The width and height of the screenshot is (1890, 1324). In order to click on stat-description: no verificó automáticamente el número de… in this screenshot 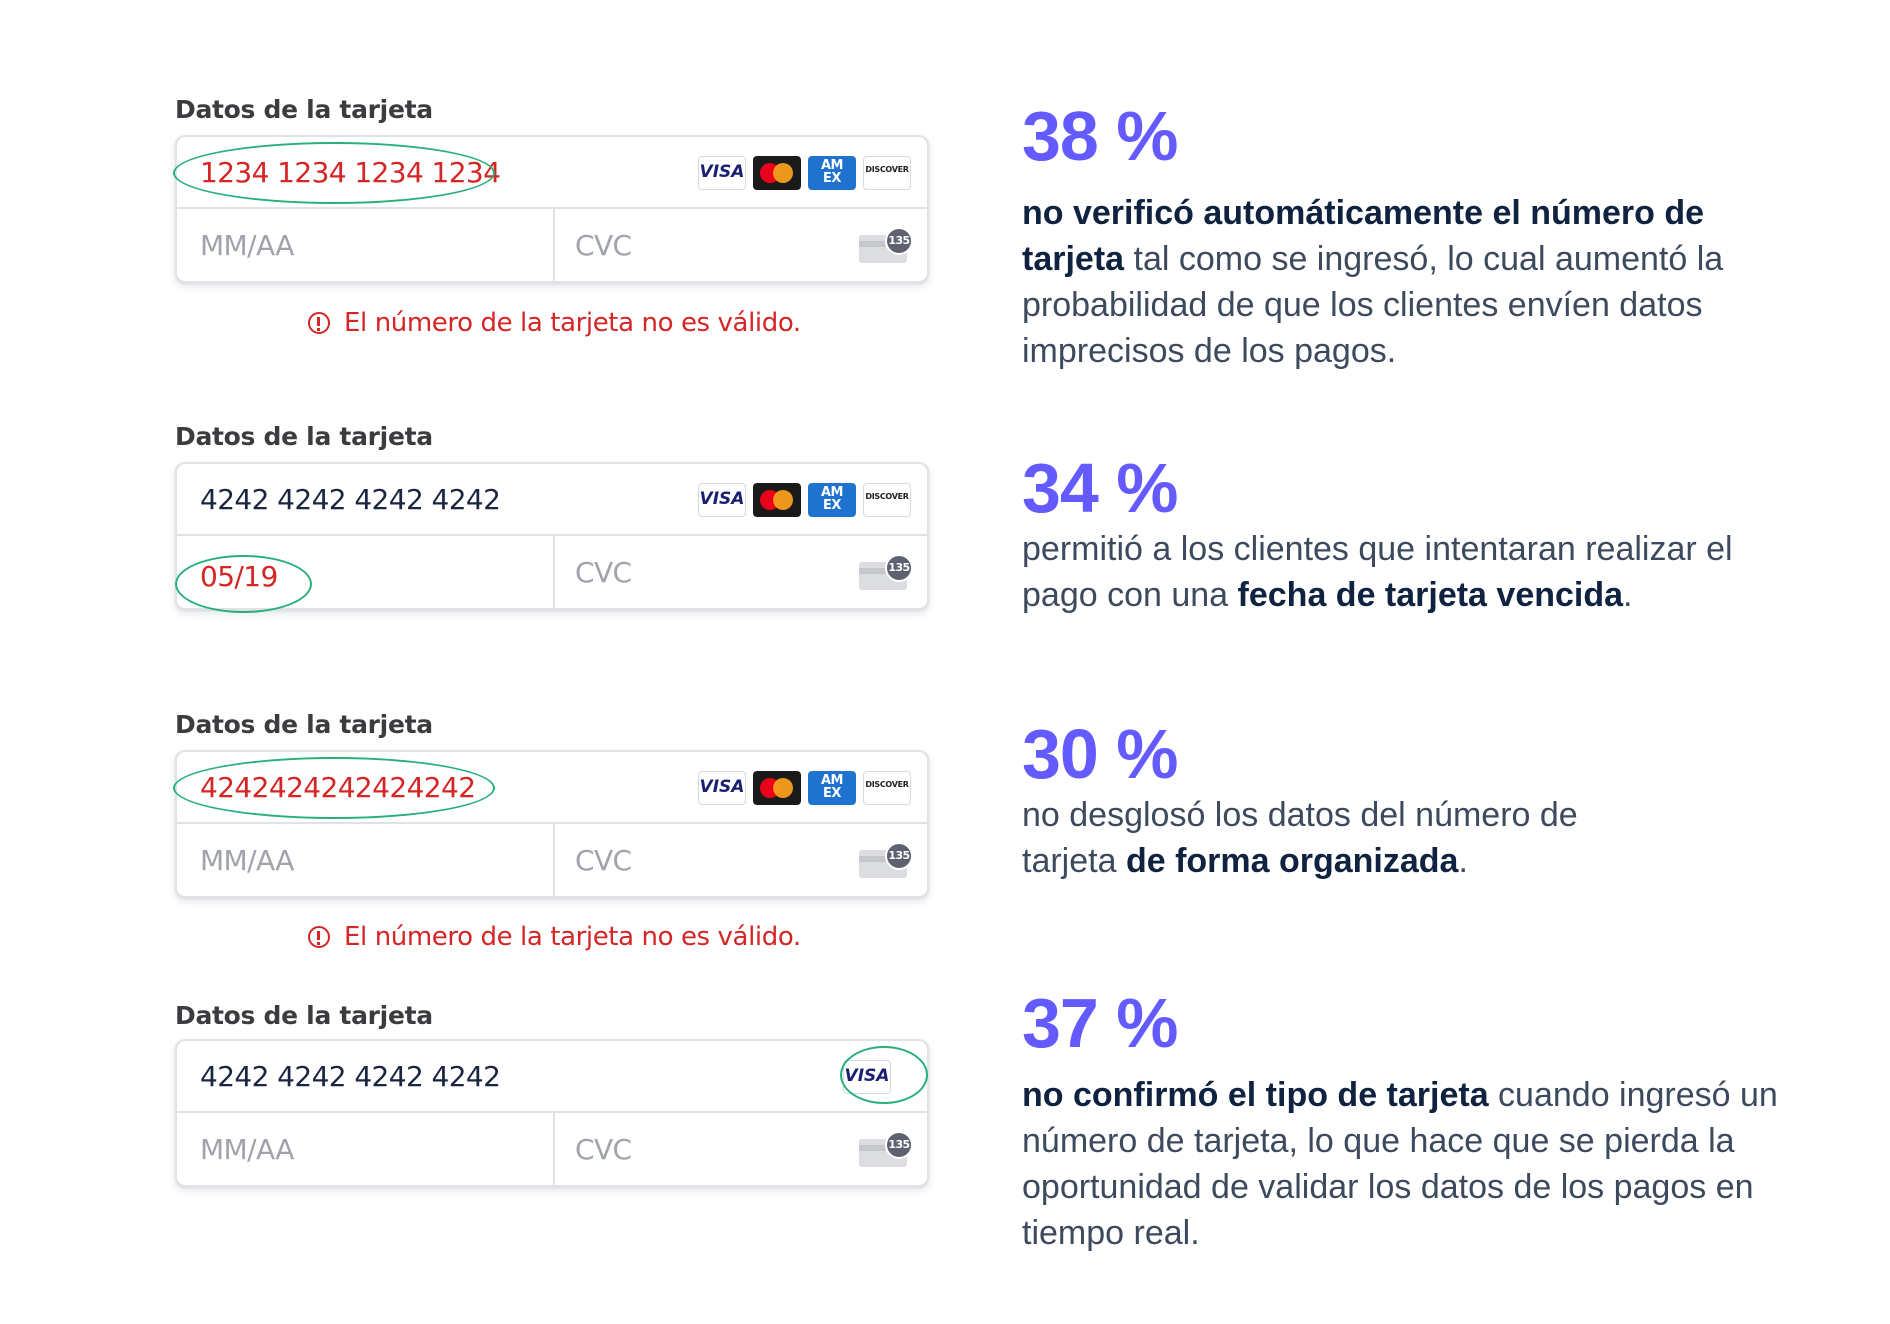, I will do `click(1373, 282)`.